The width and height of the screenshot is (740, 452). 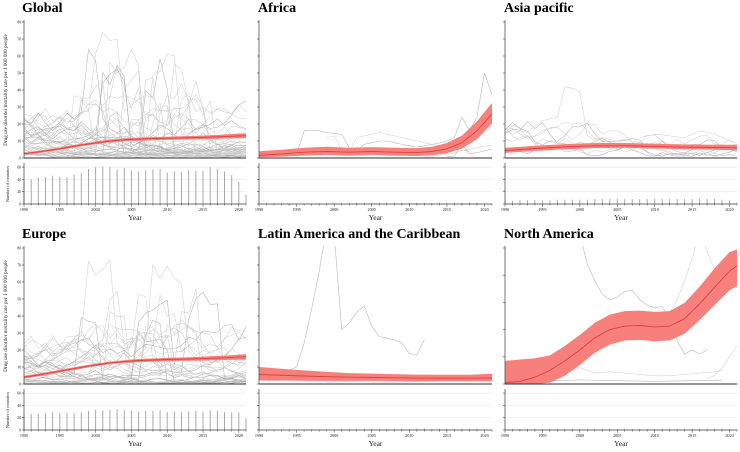 I want to click on x-tick-label: 2015, so click(x=692, y=435).